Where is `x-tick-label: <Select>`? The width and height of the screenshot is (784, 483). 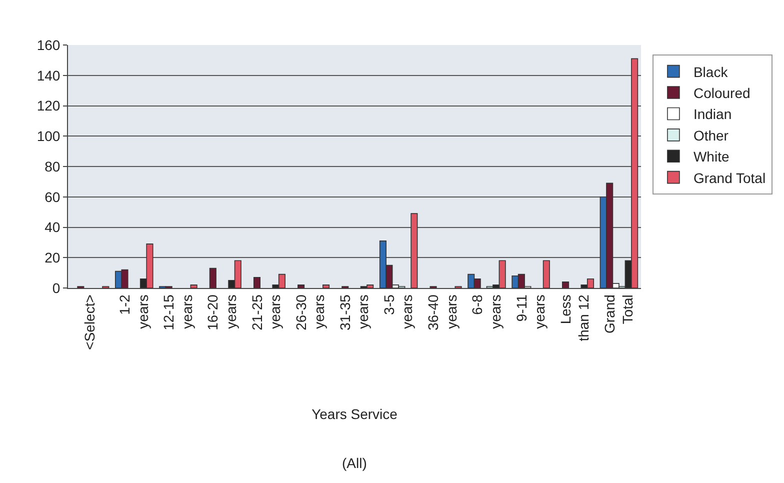 x-tick-label: <Select> is located at coordinates (90, 322).